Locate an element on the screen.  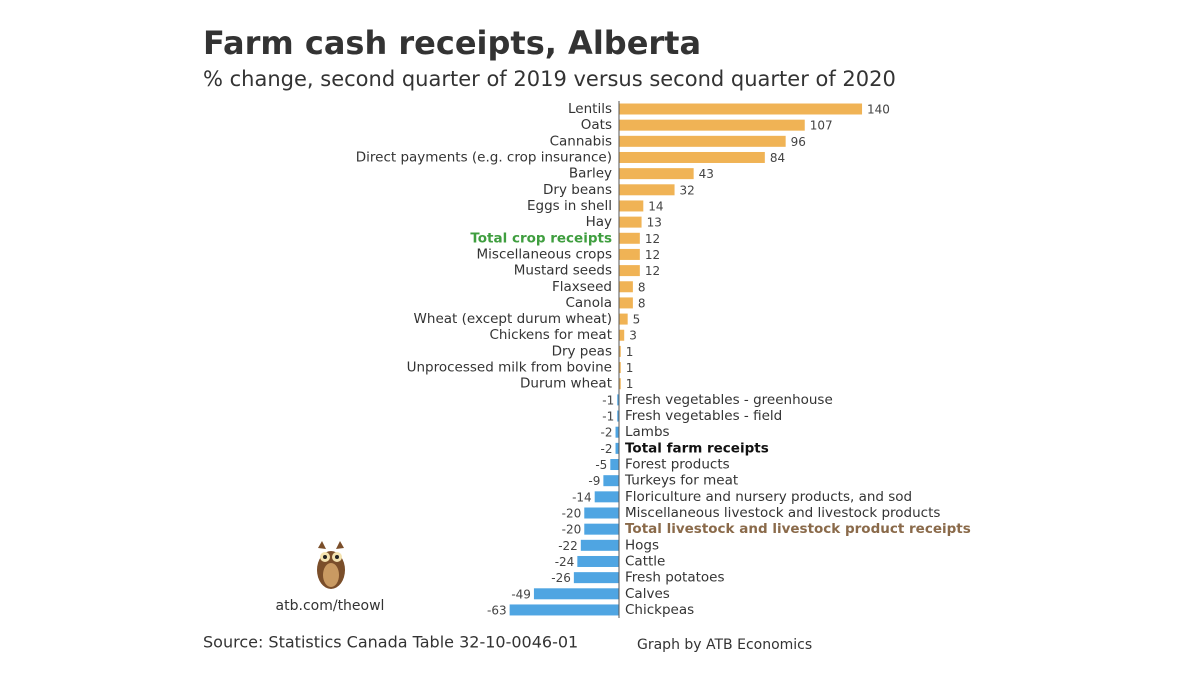
value-label: -24 is located at coordinates (565, 562).